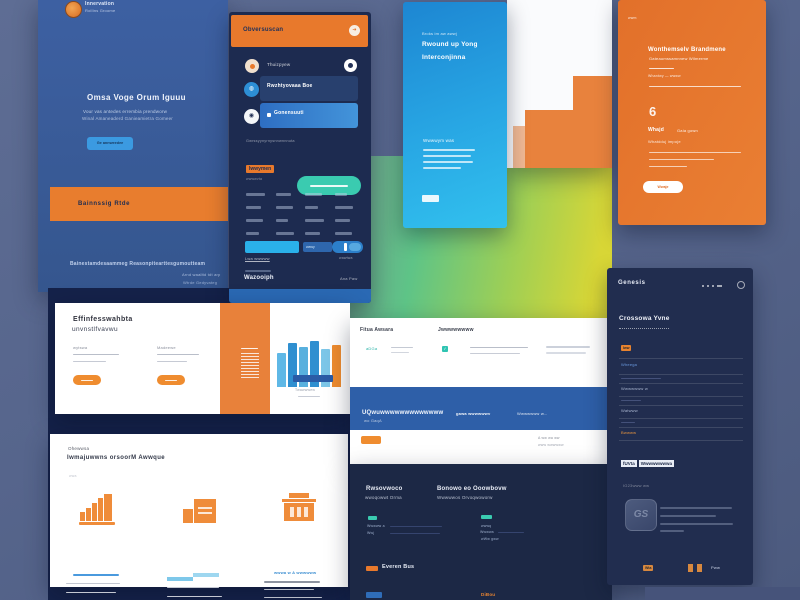 The width and height of the screenshot is (800, 600). What do you see at coordinates (376, 526) in the screenshot?
I see `link-item: Wwwww a` at bounding box center [376, 526].